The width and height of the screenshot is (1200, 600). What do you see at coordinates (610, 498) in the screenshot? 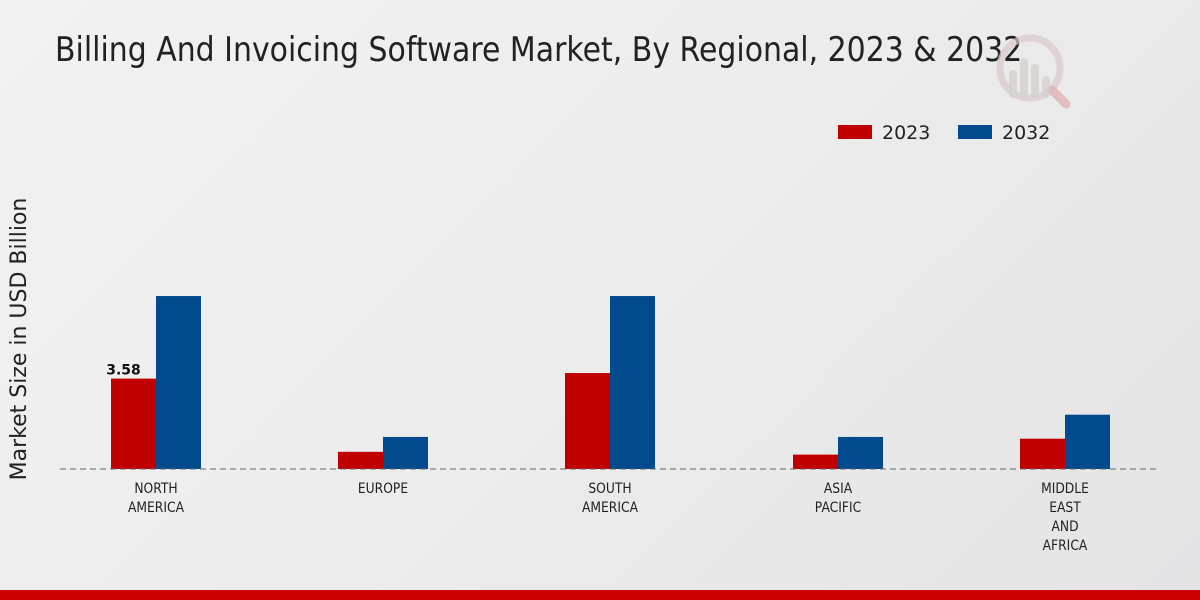
I see `x-tick-label: SOUTH AMERICA` at bounding box center [610, 498].